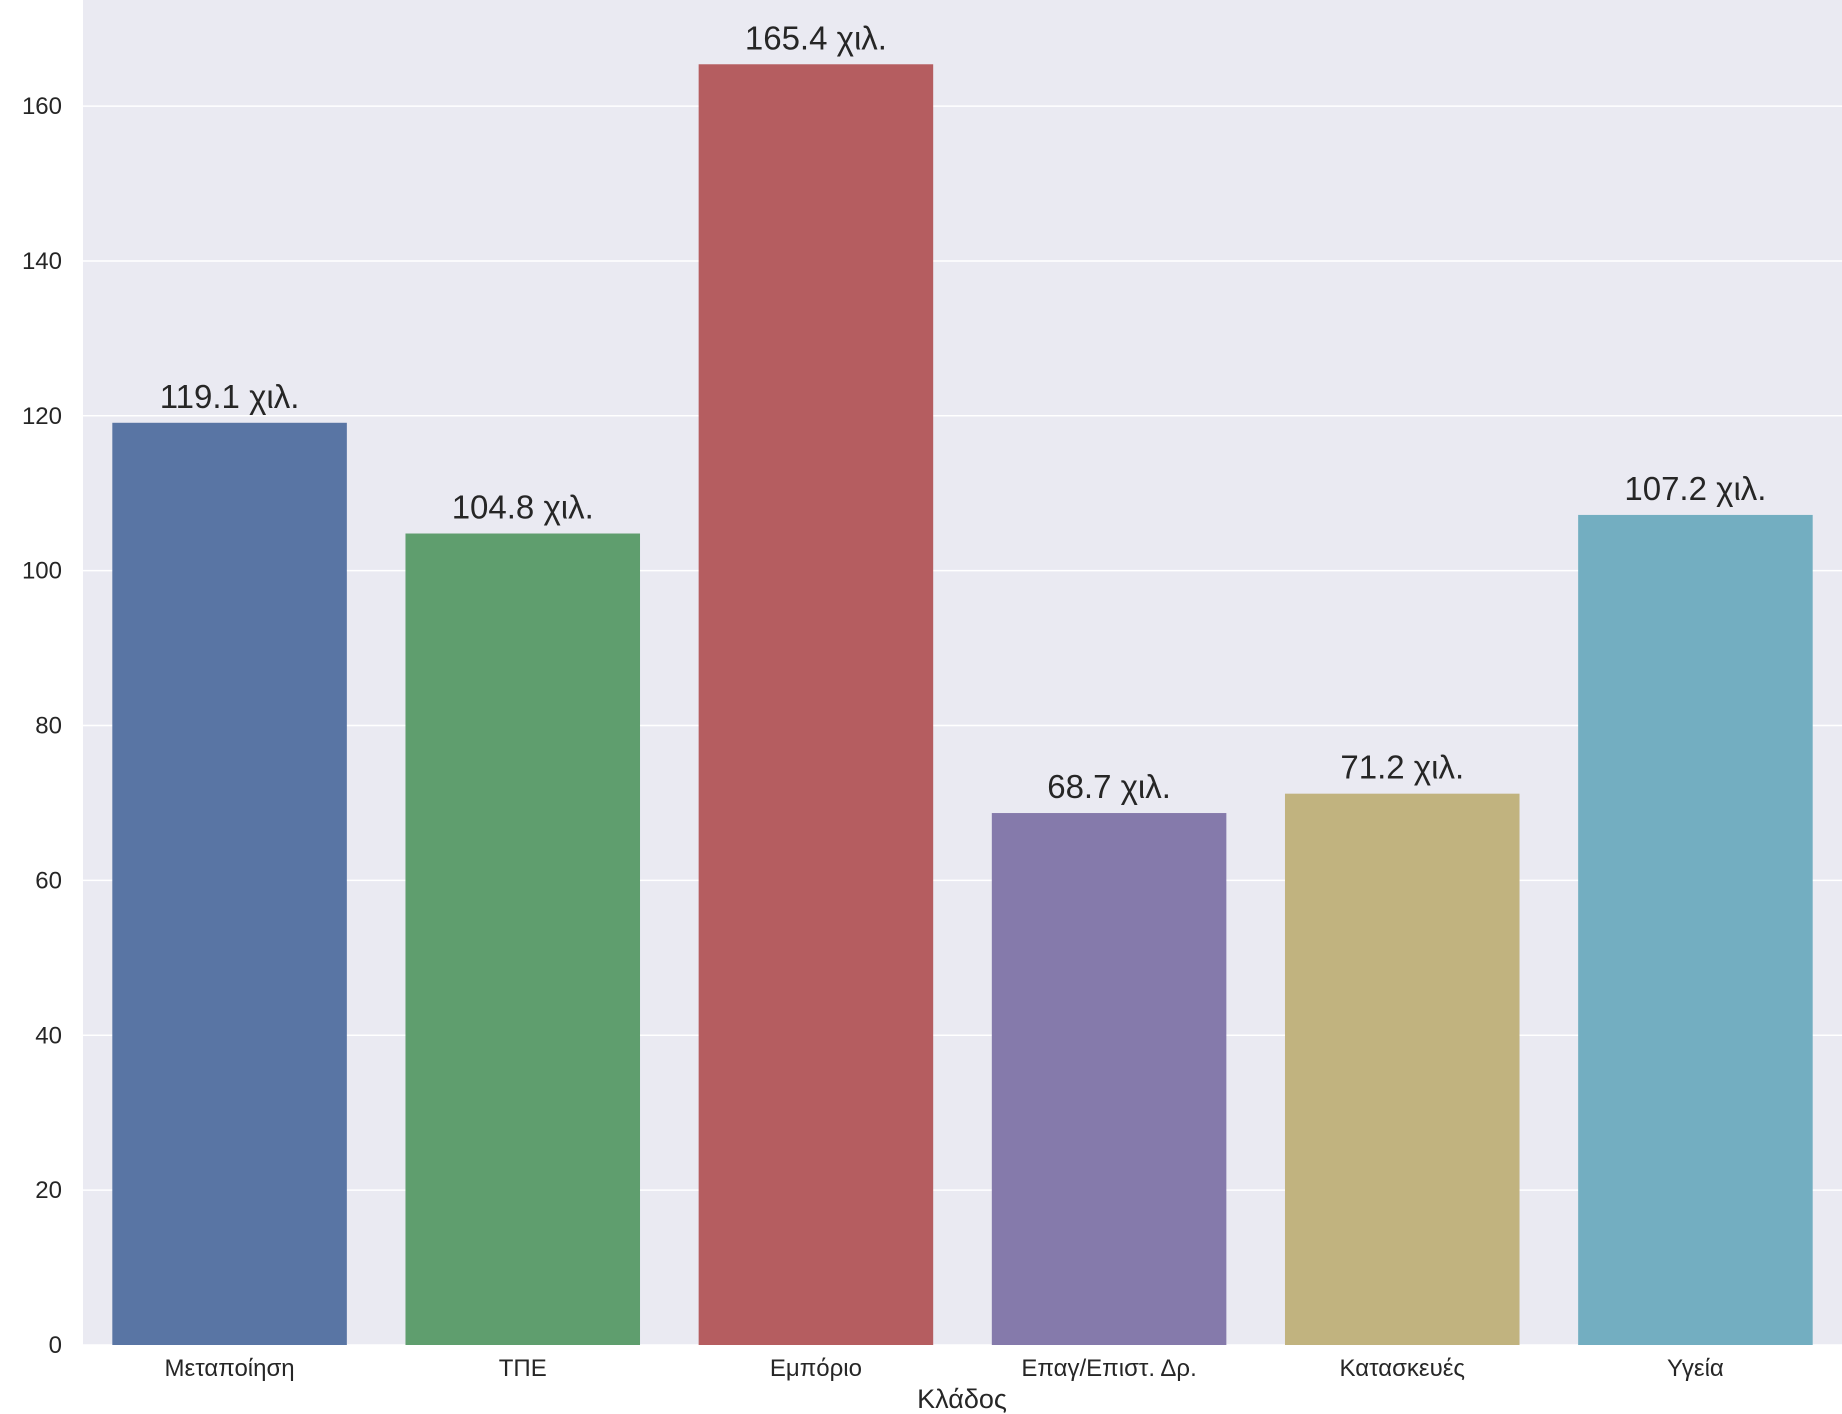  What do you see at coordinates (230, 1368) in the screenshot?
I see `x-tick-label: Μεταποίηση` at bounding box center [230, 1368].